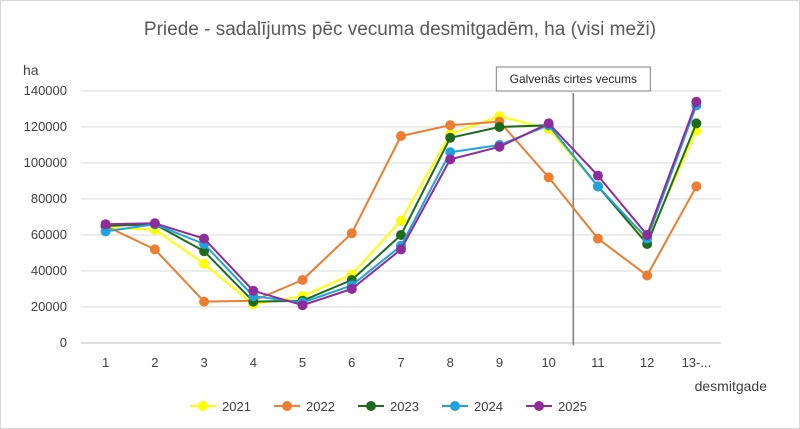 Image resolution: width=800 pixels, height=429 pixels. Describe the element at coordinates (304, 406) in the screenshot. I see `legend-item-2022: 2022` at that location.